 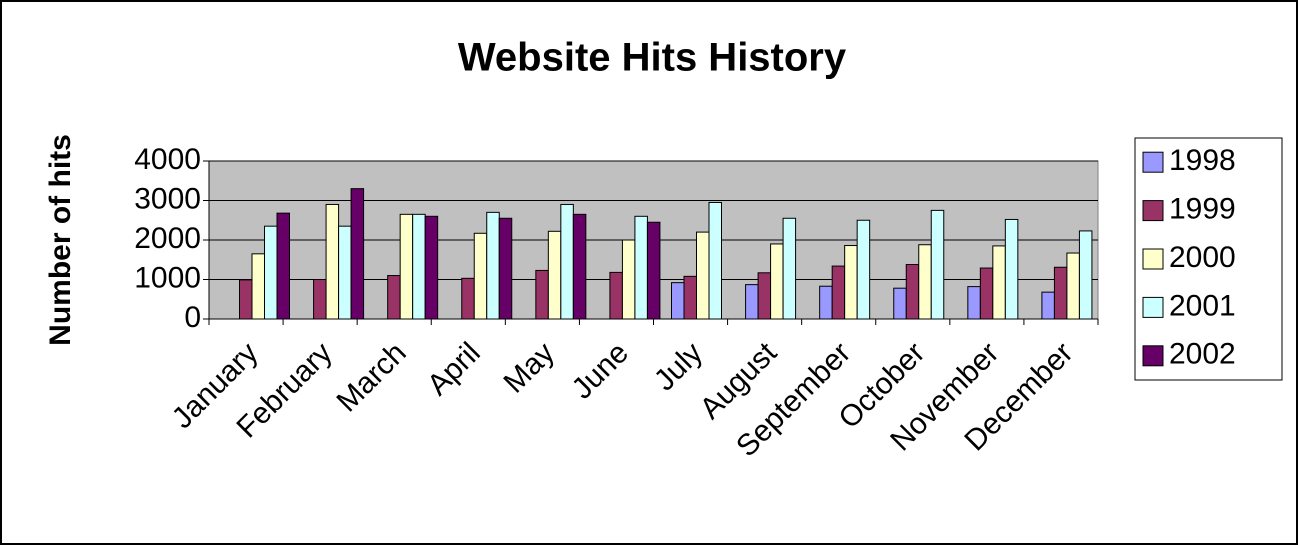 I want to click on legend-label: 1999, so click(x=1202, y=209).